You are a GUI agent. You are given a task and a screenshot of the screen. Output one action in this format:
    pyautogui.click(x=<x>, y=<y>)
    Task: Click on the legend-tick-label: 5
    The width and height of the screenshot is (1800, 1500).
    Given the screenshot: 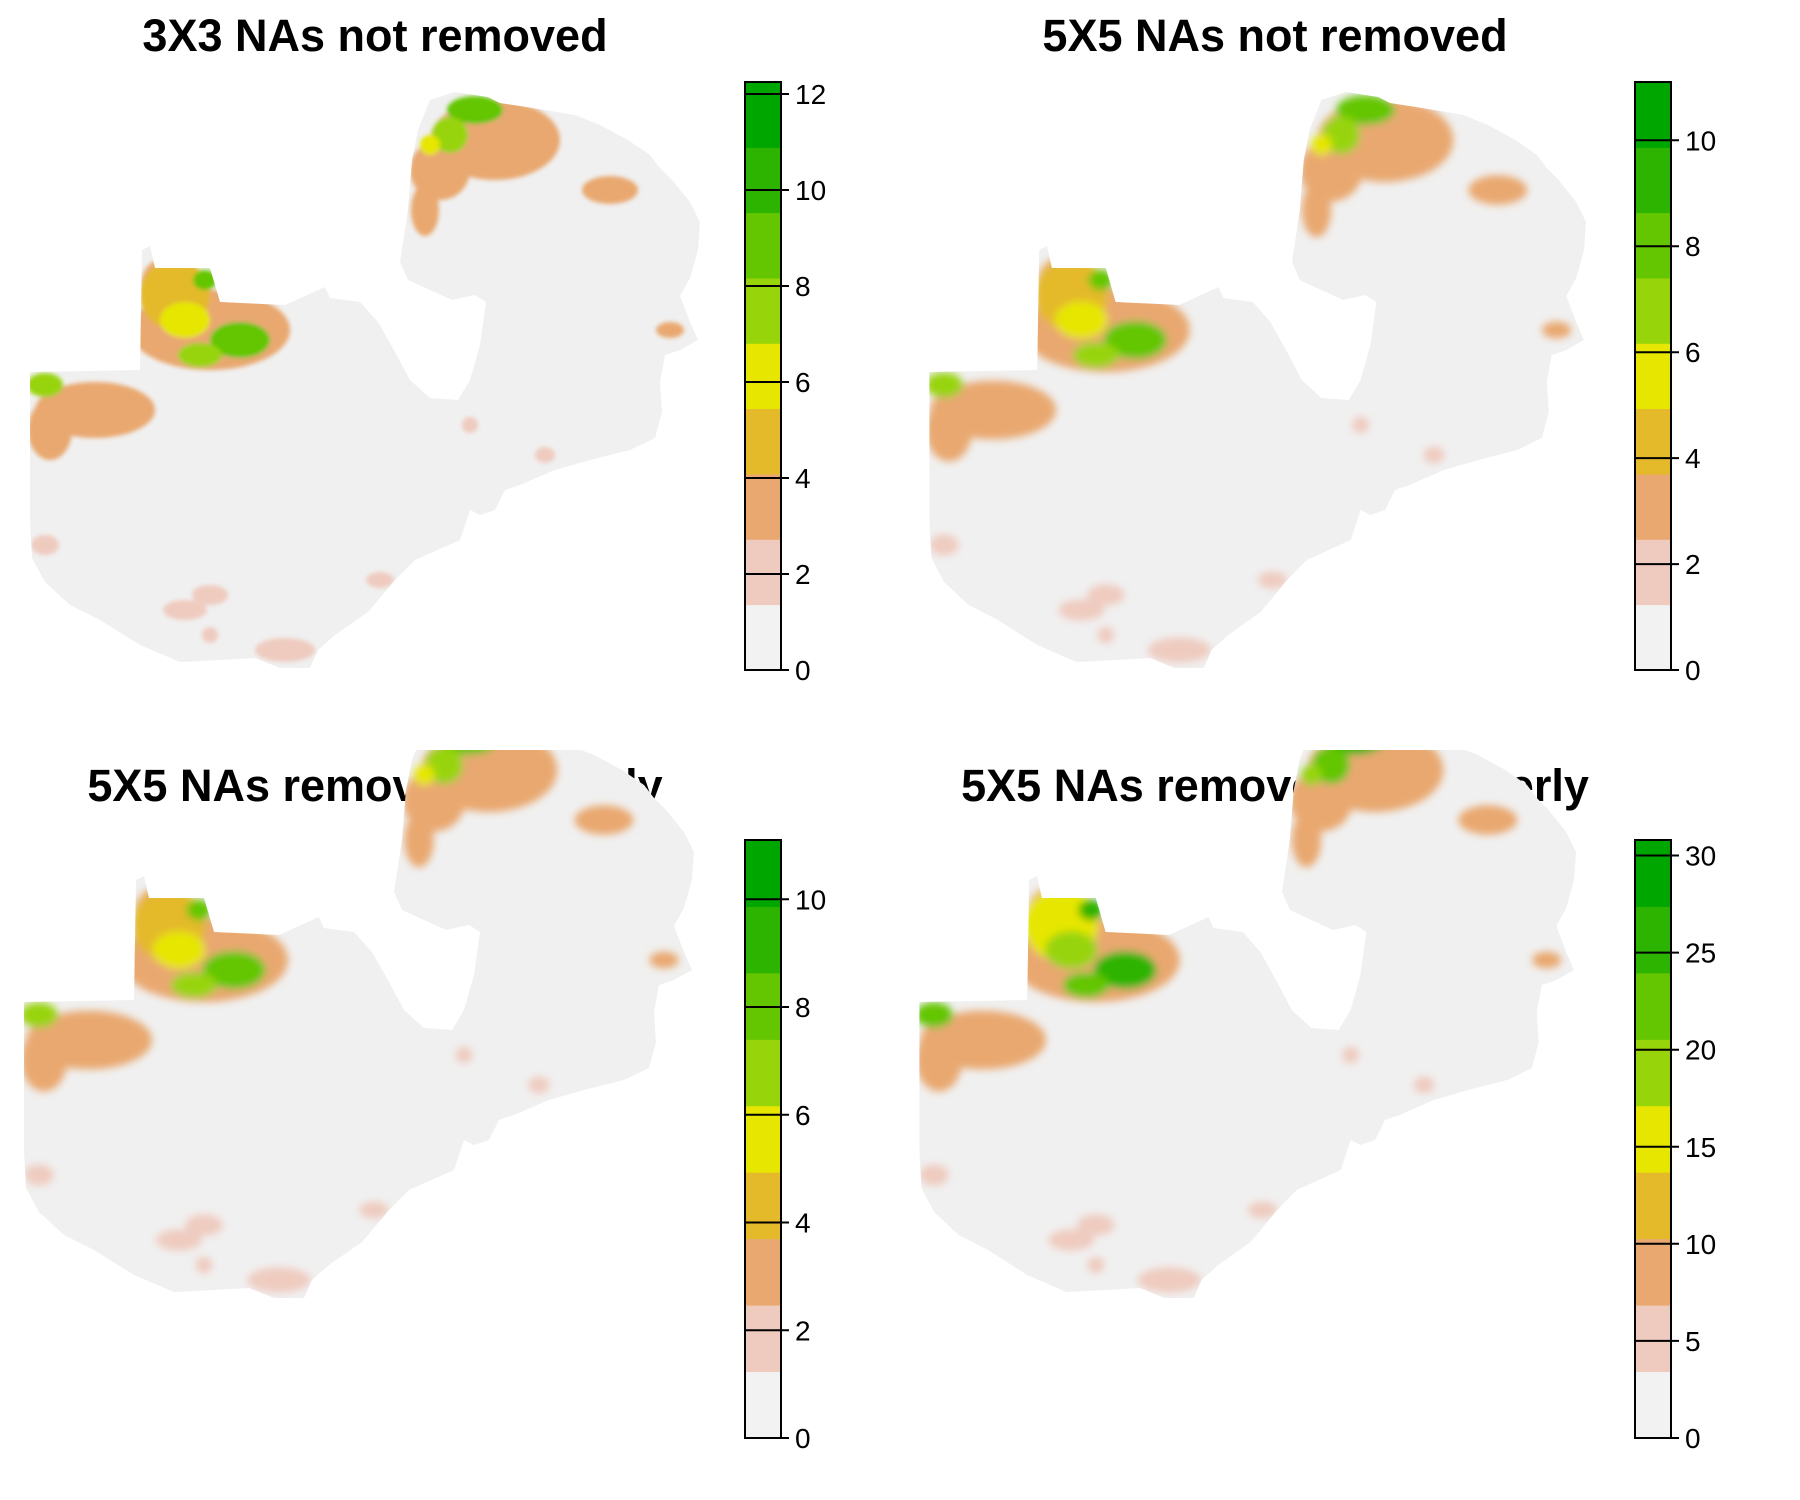 What is the action you would take?
    pyautogui.click(x=1693, y=1341)
    